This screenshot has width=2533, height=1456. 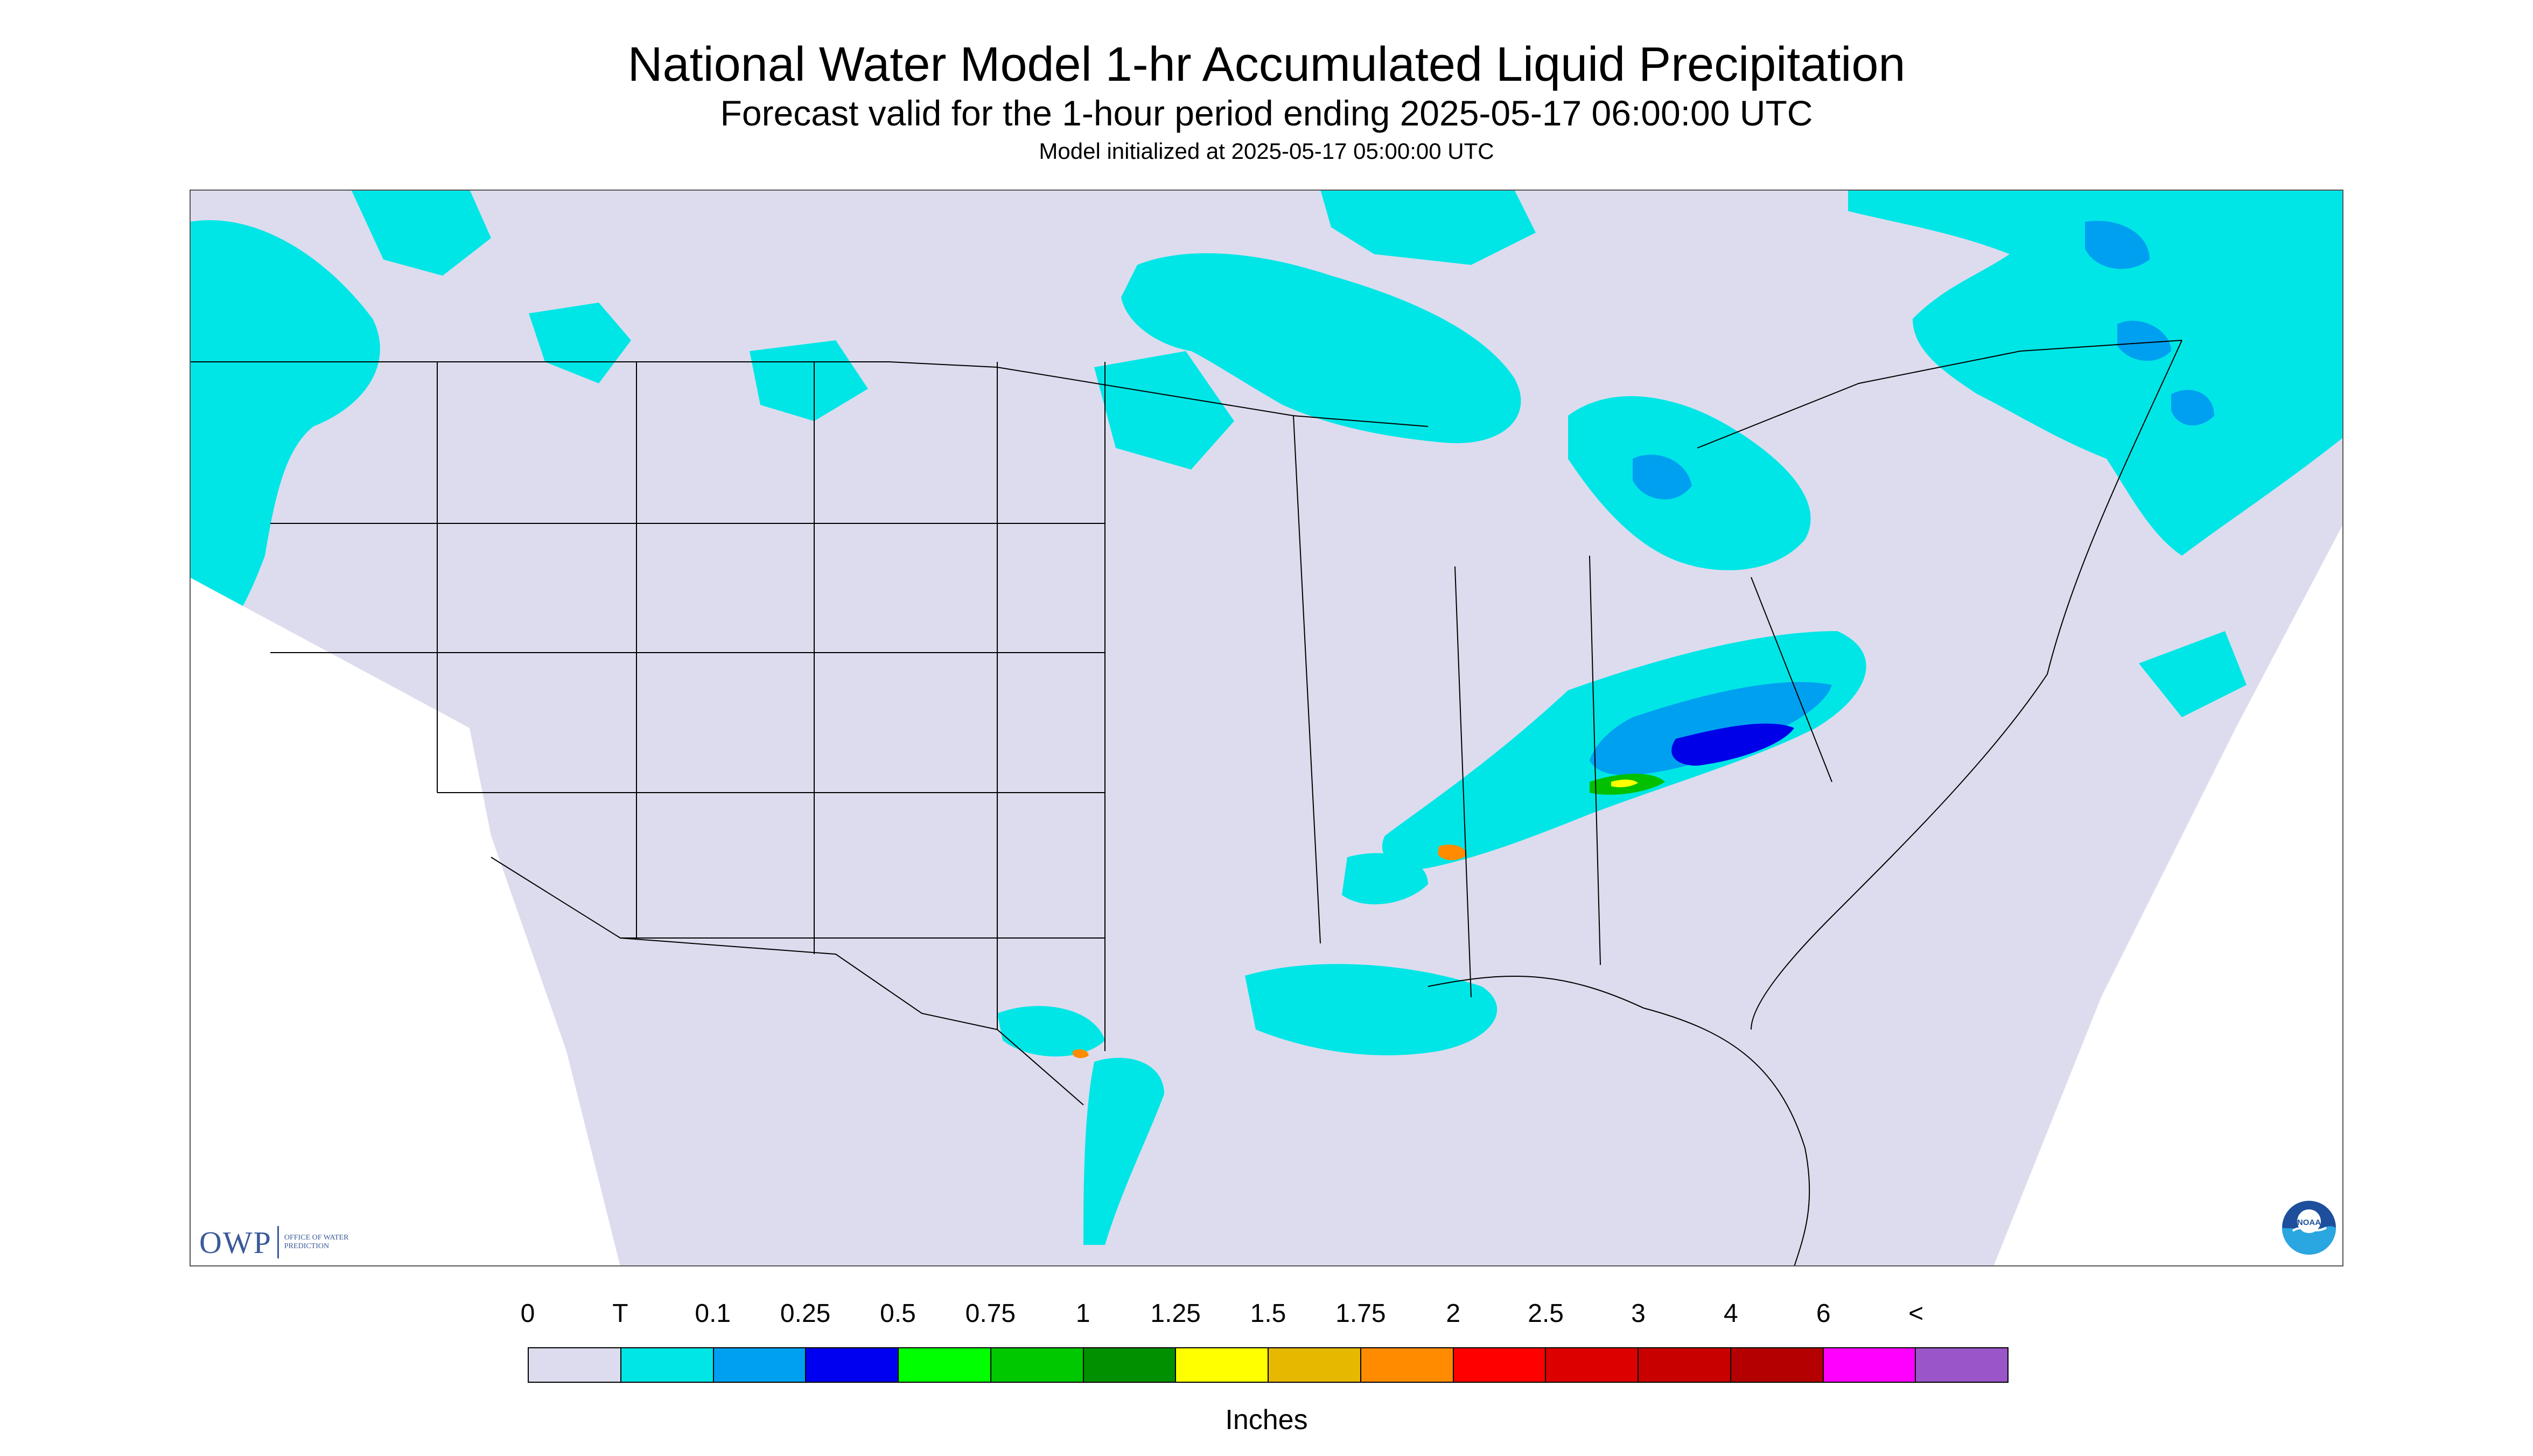 What do you see at coordinates (527, 1313) in the screenshot?
I see `legend-label-0: 0` at bounding box center [527, 1313].